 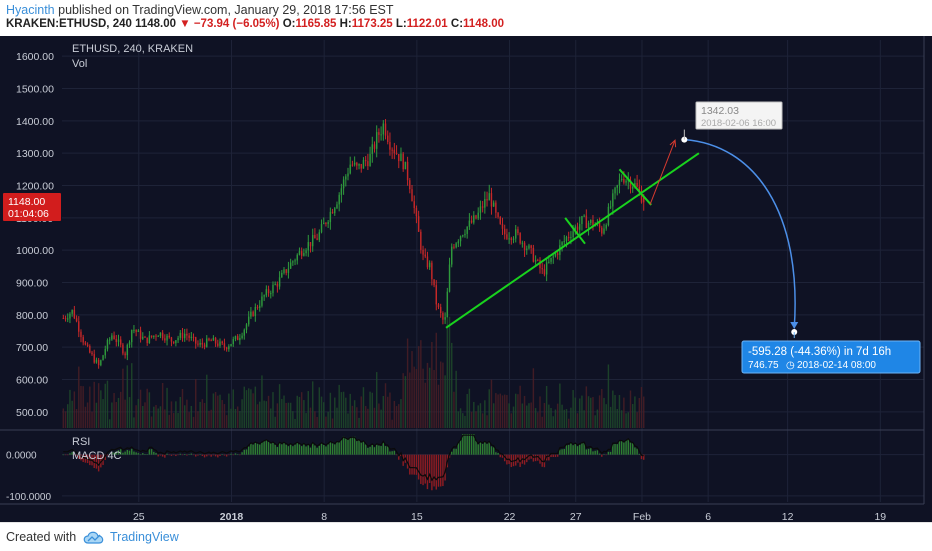 What do you see at coordinates (622, 234) in the screenshot?
I see `drawings` at bounding box center [622, 234].